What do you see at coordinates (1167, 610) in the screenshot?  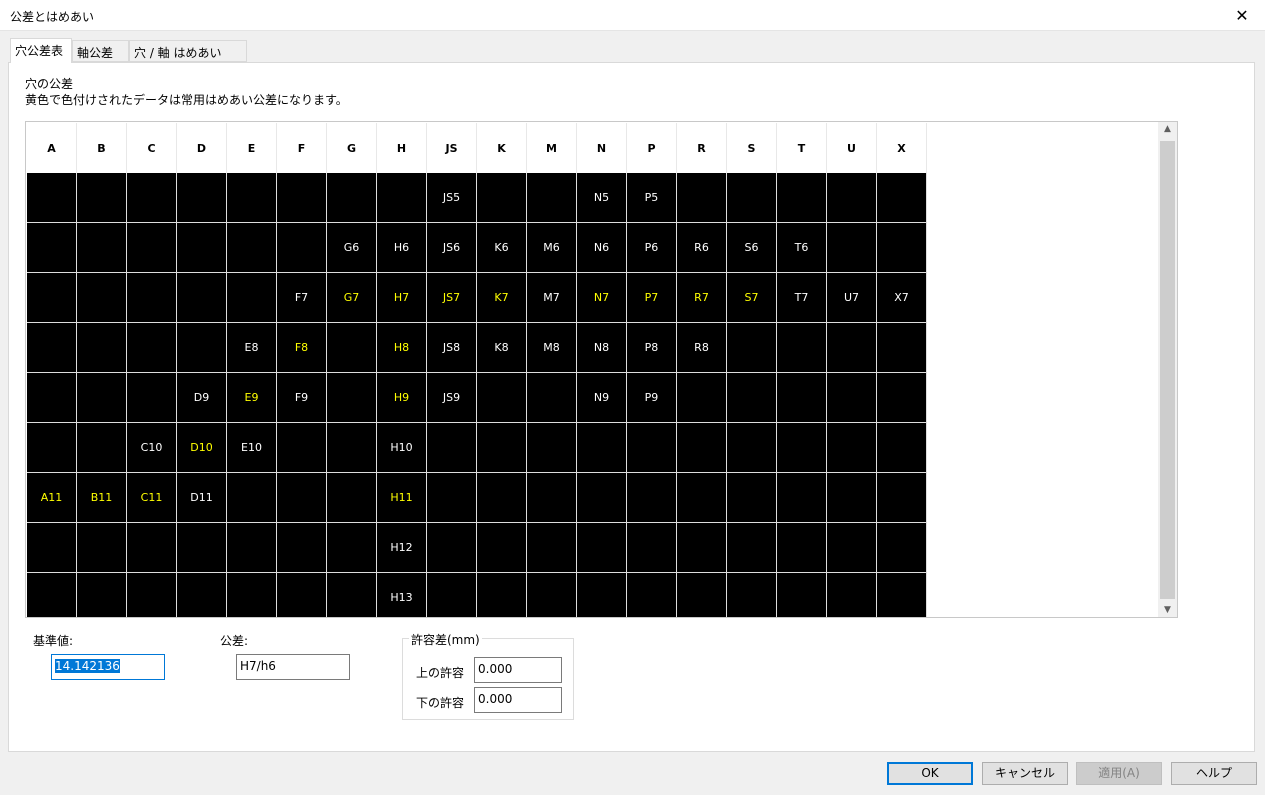 I see `scroll-down-icon: ▼` at bounding box center [1167, 610].